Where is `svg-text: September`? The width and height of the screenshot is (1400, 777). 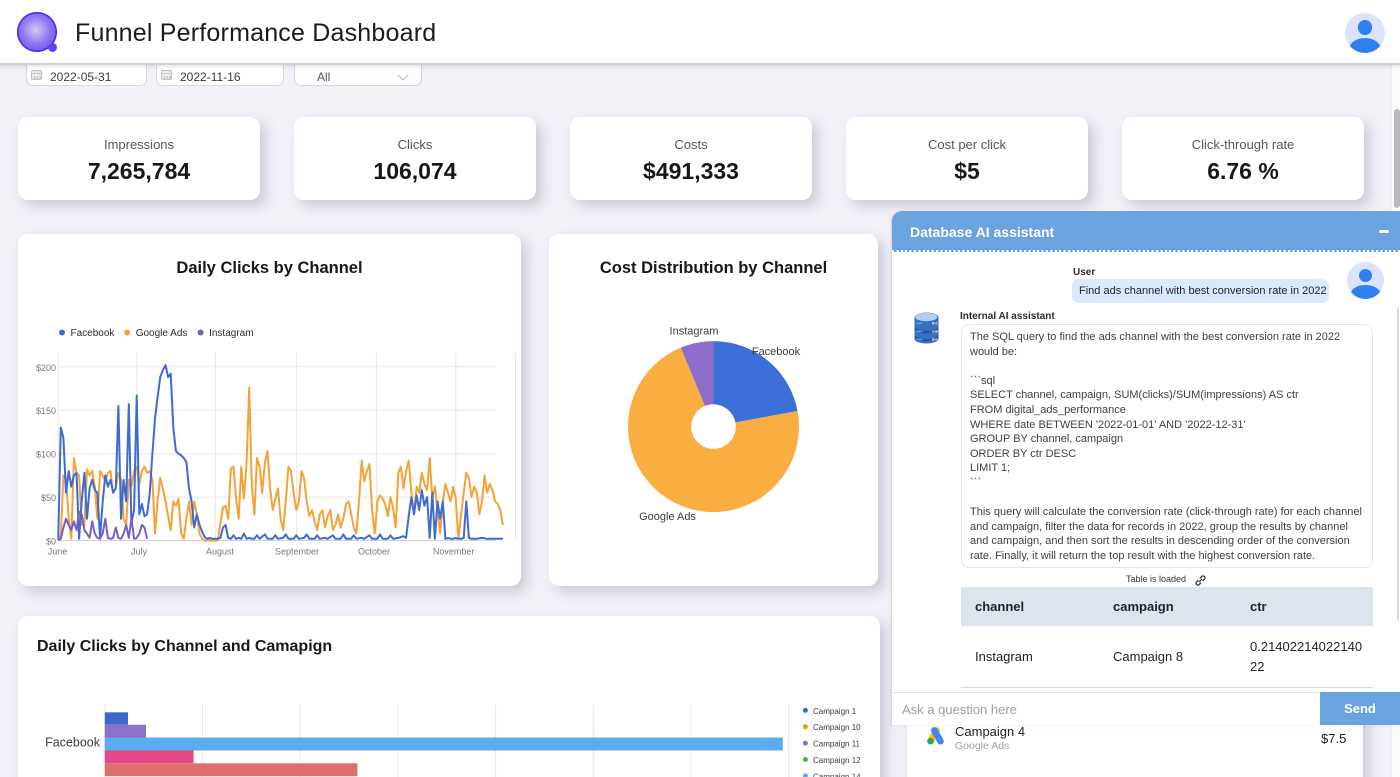 svg-text: September is located at coordinates (297, 552).